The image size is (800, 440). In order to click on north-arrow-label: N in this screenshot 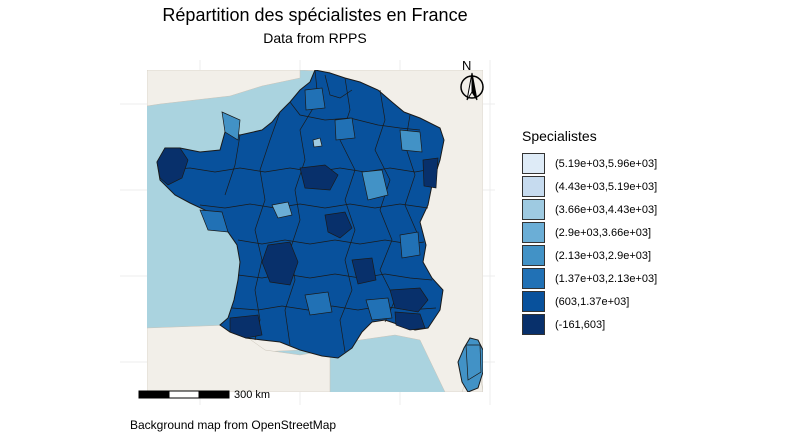, I will do `click(467, 65)`.